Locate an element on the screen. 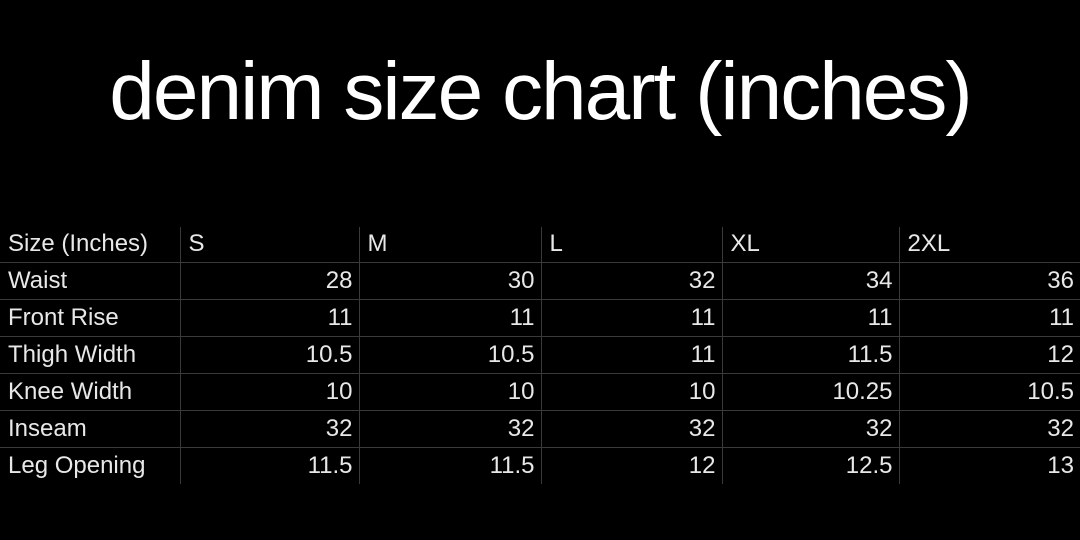 The height and width of the screenshot is (540, 1080). column-header-s: S is located at coordinates (270, 245).